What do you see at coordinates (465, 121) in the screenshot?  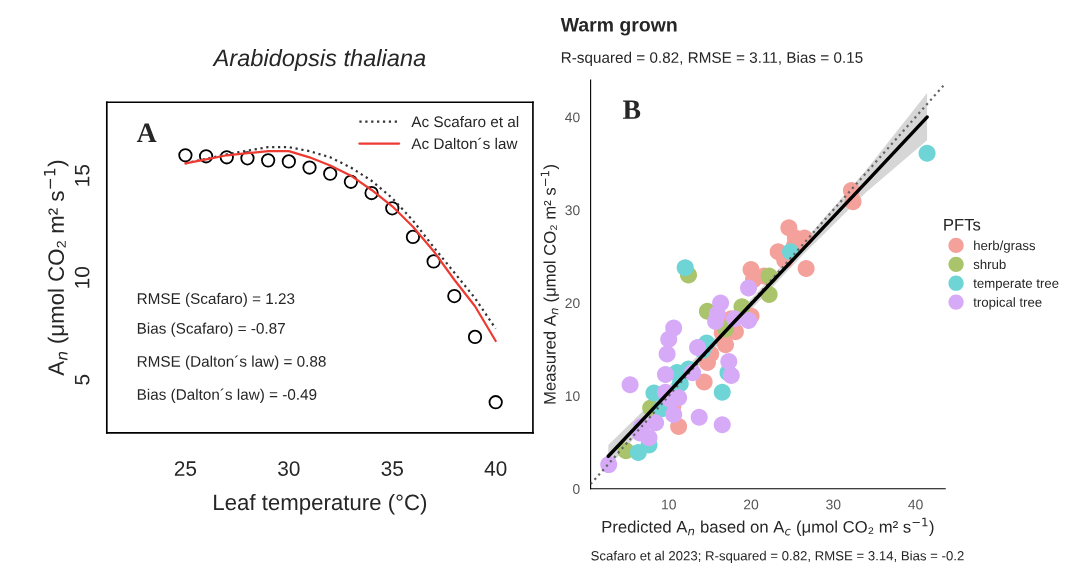 I see `legend-label: Ac Scafaro et al` at bounding box center [465, 121].